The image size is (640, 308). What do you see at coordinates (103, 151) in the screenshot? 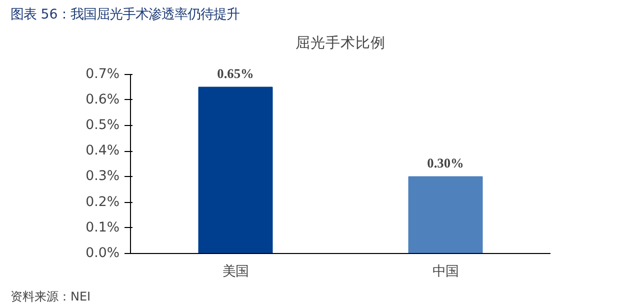
I see `y-tick-label: 0.4%` at bounding box center [103, 151].